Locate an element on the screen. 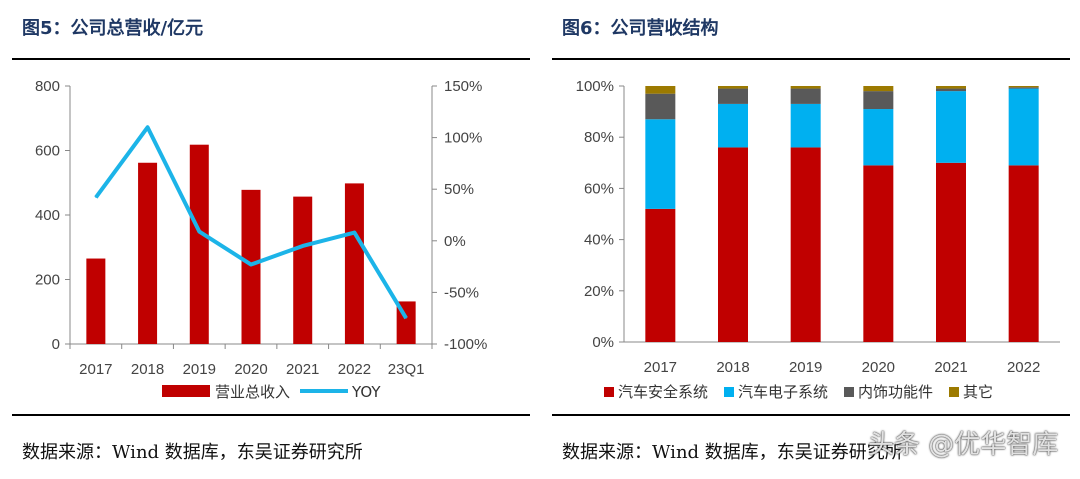  y-tick-label: 80% is located at coordinates (599, 137).